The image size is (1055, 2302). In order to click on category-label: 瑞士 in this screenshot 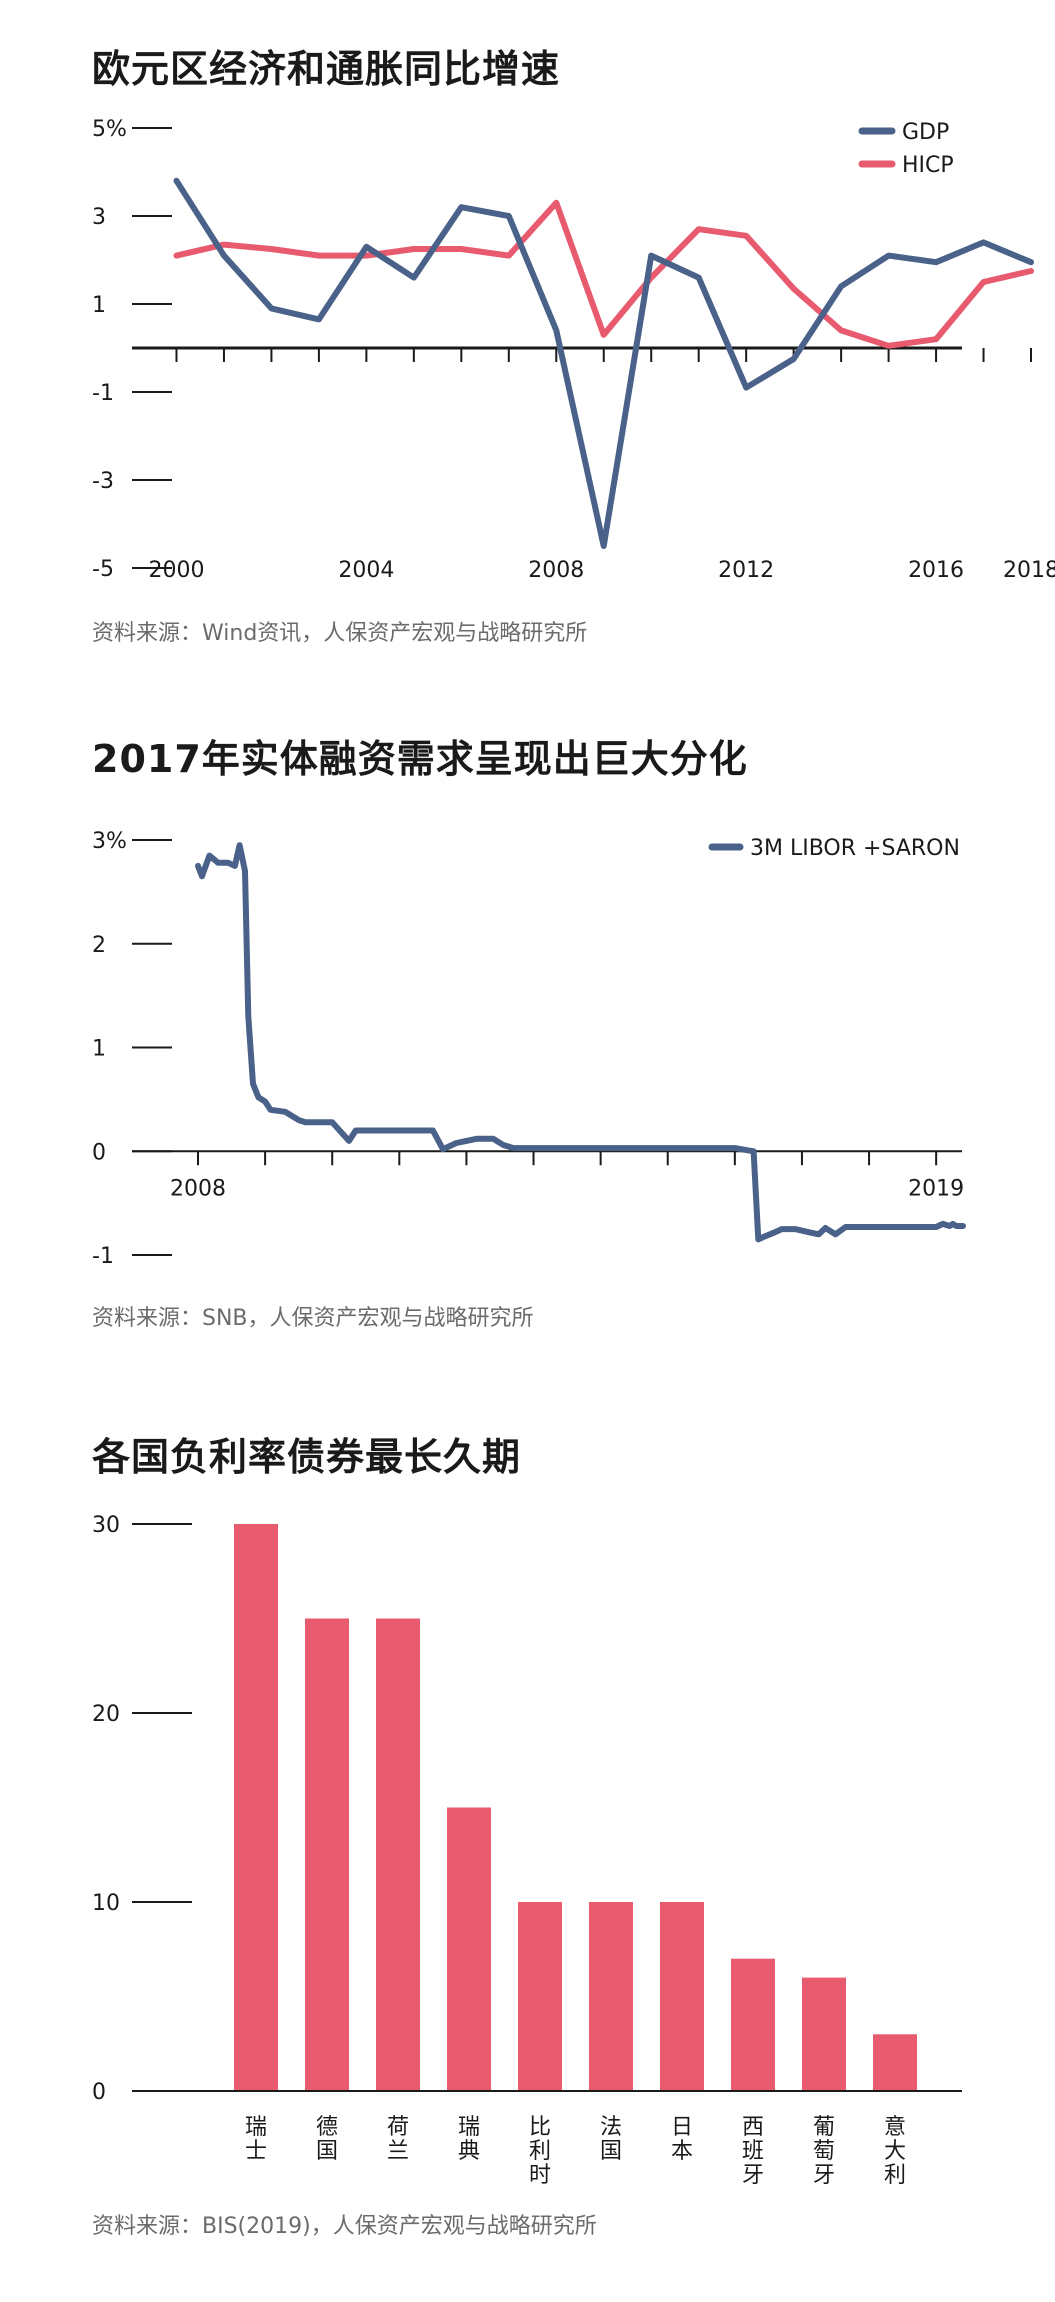, I will do `click(256, 2139)`.